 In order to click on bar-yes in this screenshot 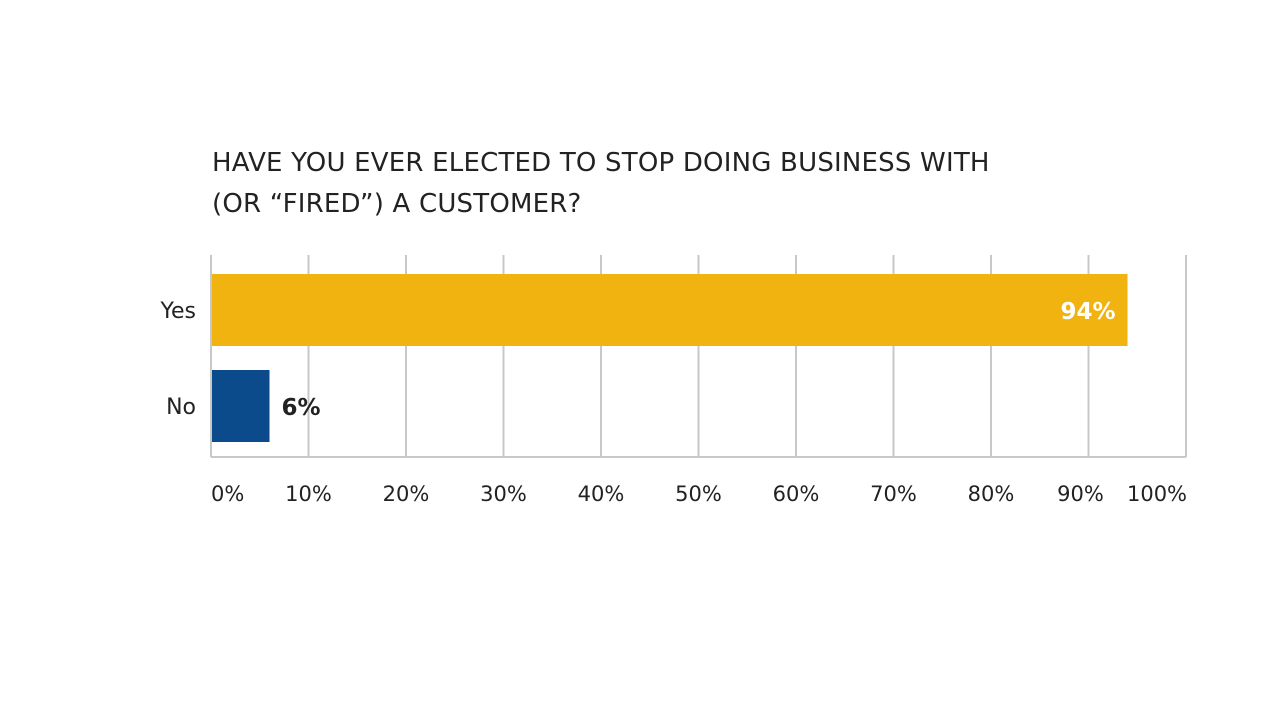, I will do `click(670, 310)`.